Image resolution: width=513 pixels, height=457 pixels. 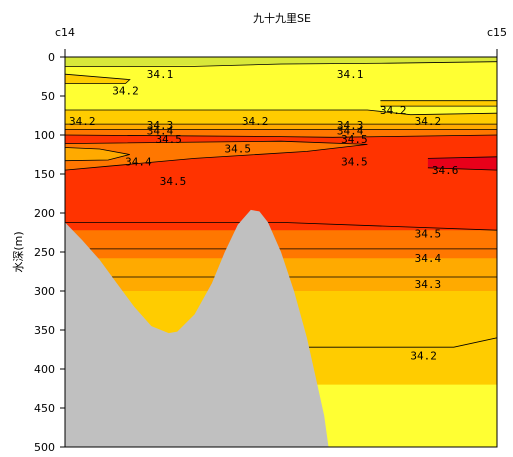 What do you see at coordinates (497, 32) in the screenshot?
I see `station-label-right: c15` at bounding box center [497, 32].